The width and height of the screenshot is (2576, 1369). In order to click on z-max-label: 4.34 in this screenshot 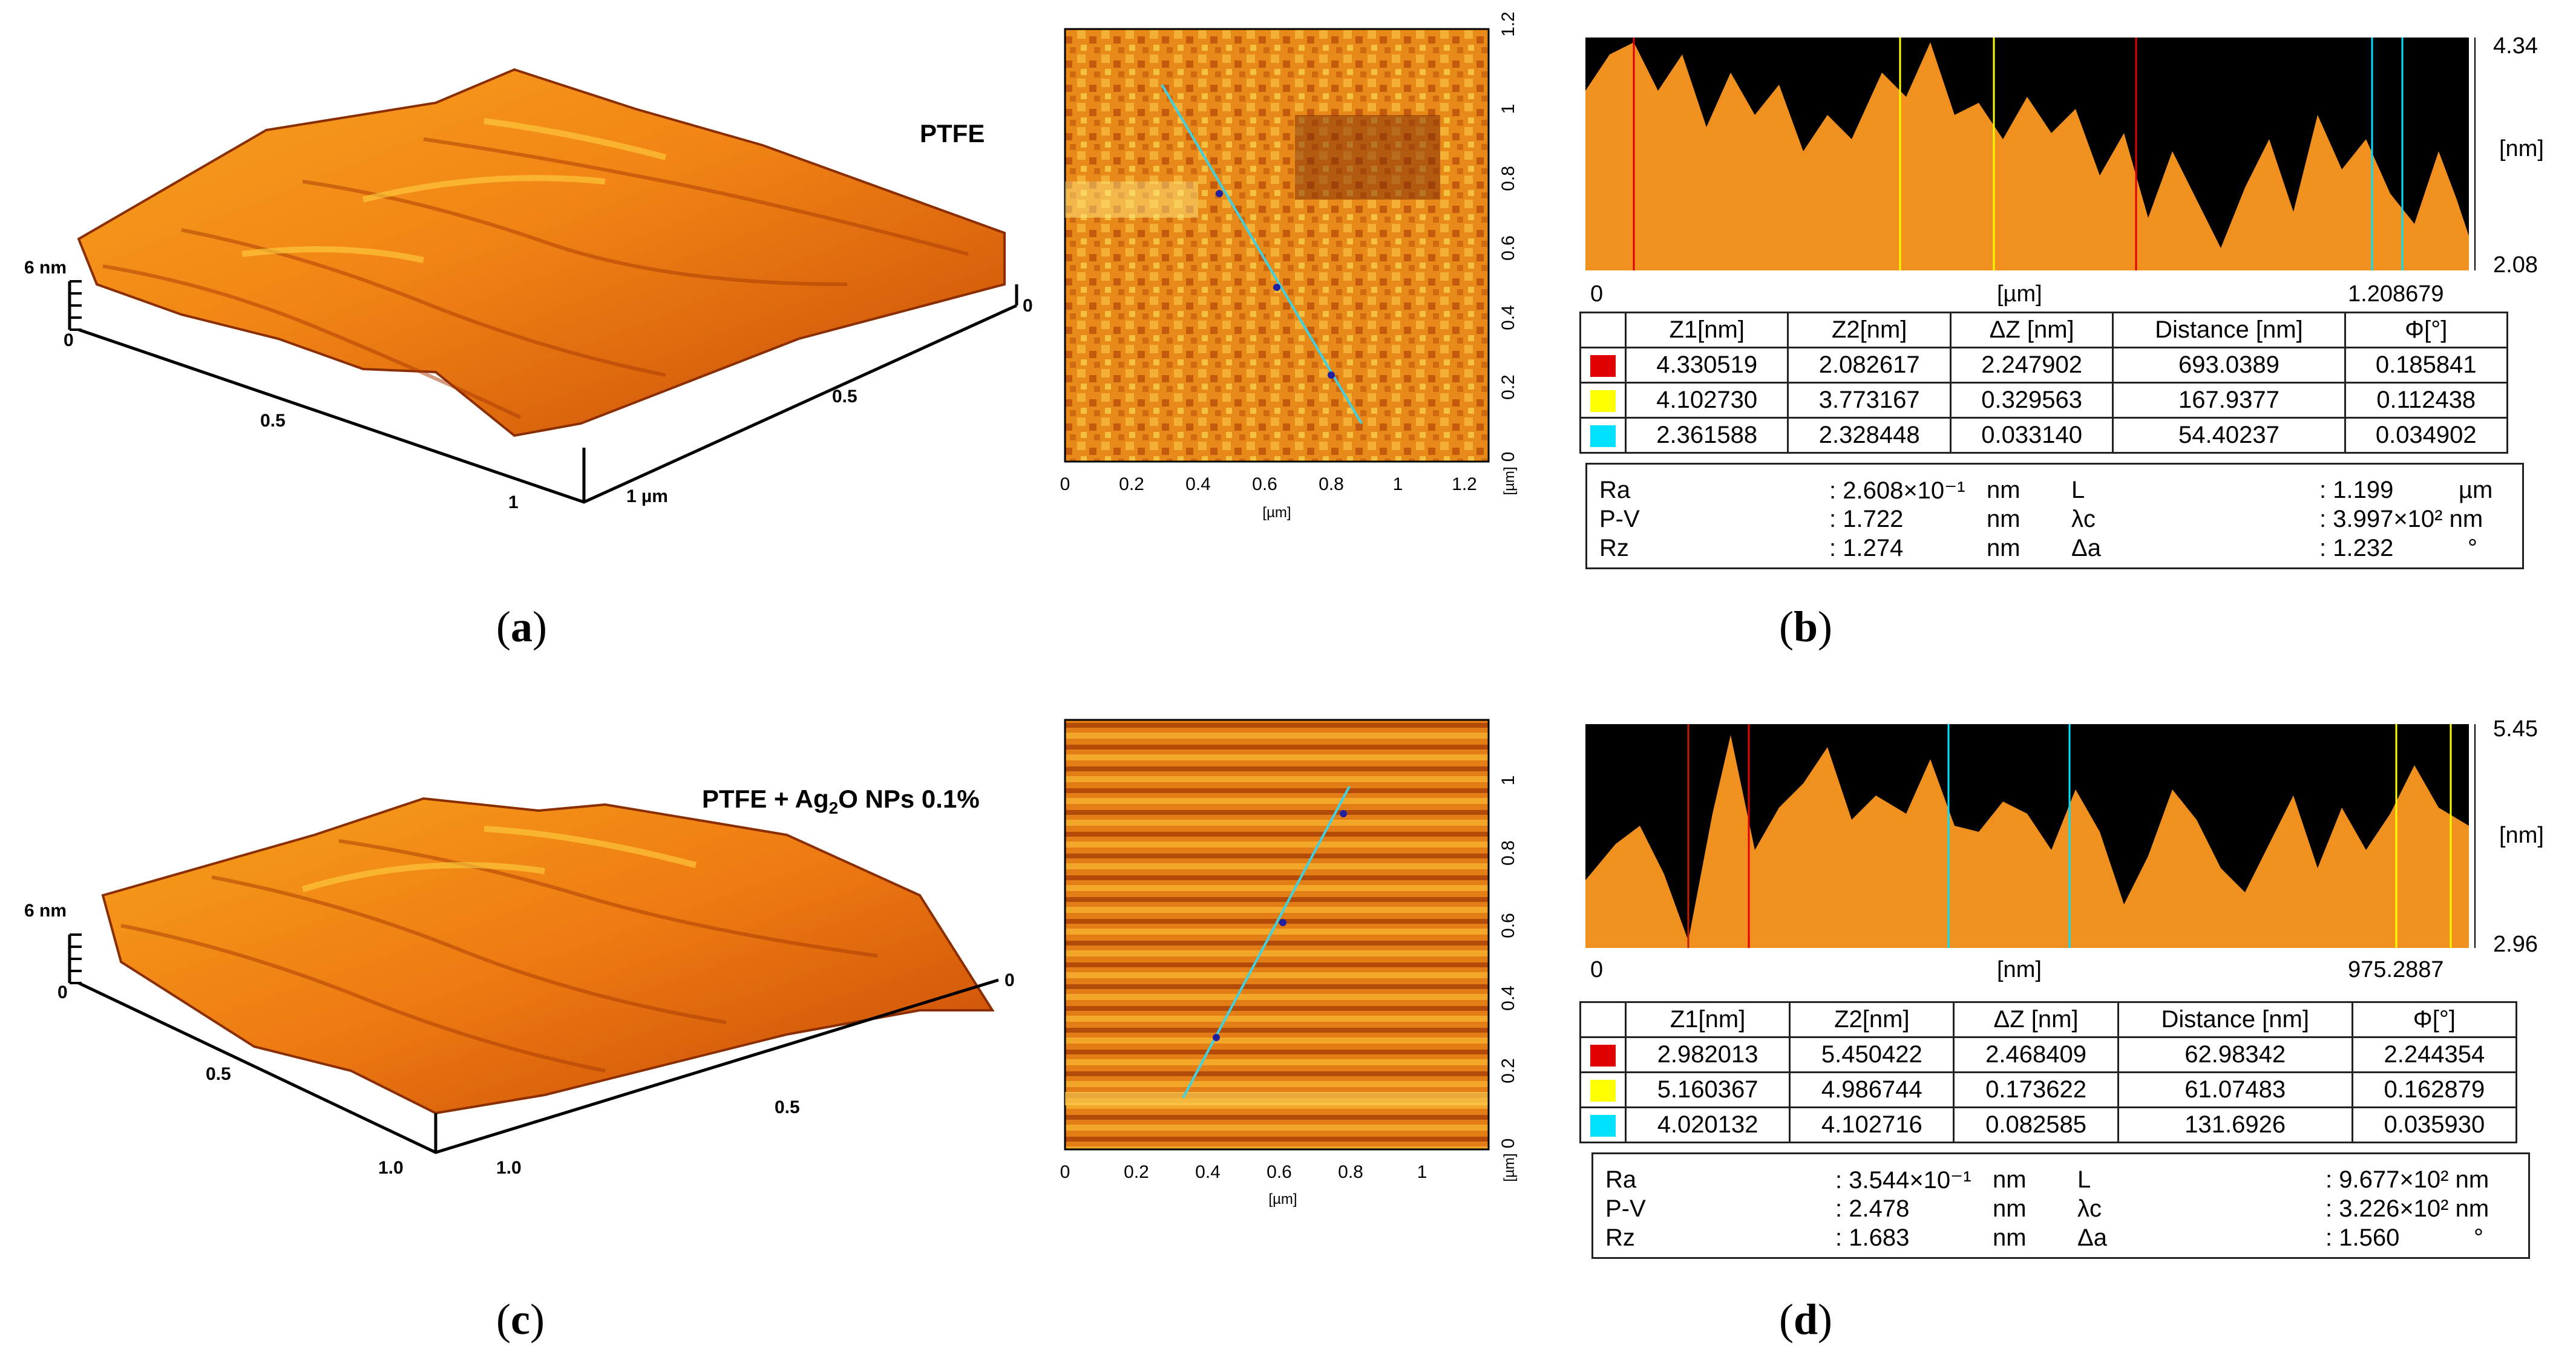, I will do `click(2515, 46)`.